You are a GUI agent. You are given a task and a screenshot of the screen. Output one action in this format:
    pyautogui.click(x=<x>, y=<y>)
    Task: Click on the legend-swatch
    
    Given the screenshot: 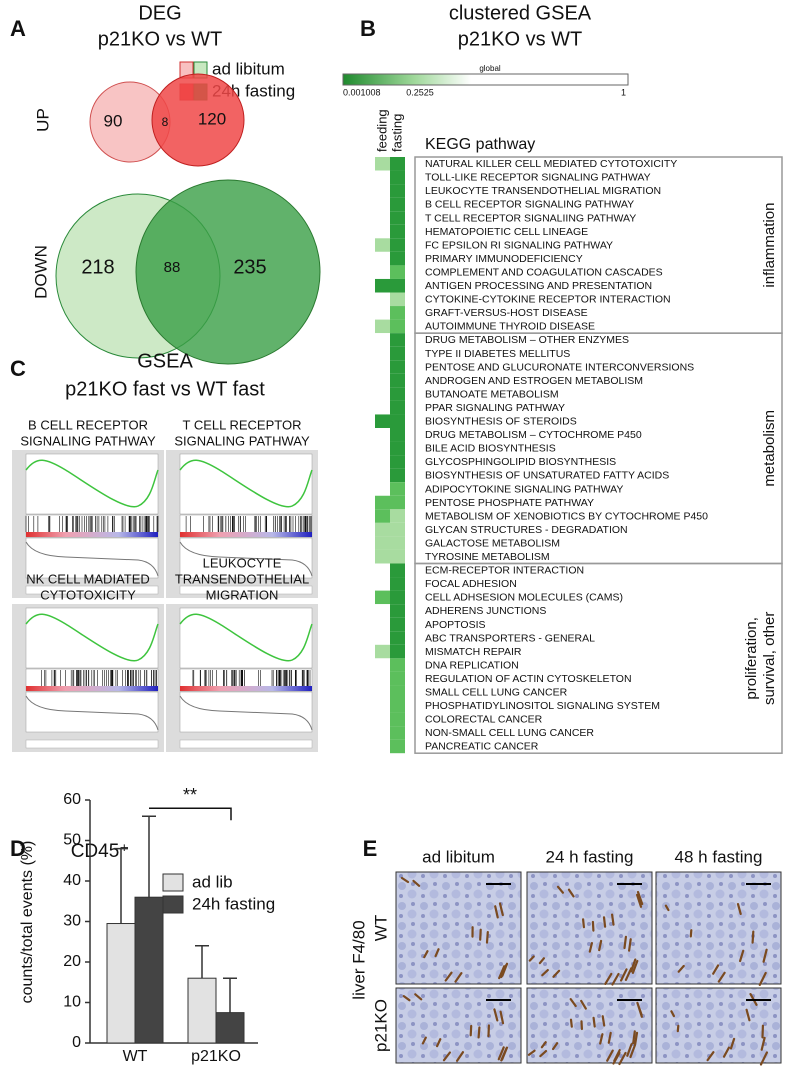 What is the action you would take?
    pyautogui.click(x=173, y=882)
    